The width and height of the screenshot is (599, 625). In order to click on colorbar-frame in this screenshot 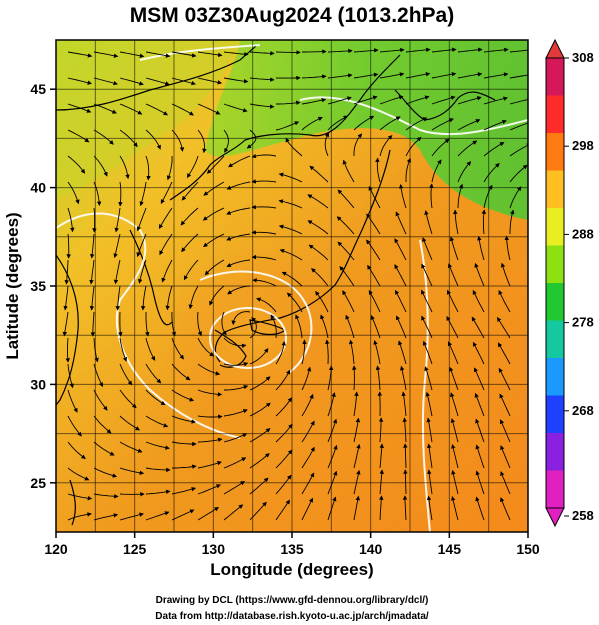, I will do `click(555, 283)`.